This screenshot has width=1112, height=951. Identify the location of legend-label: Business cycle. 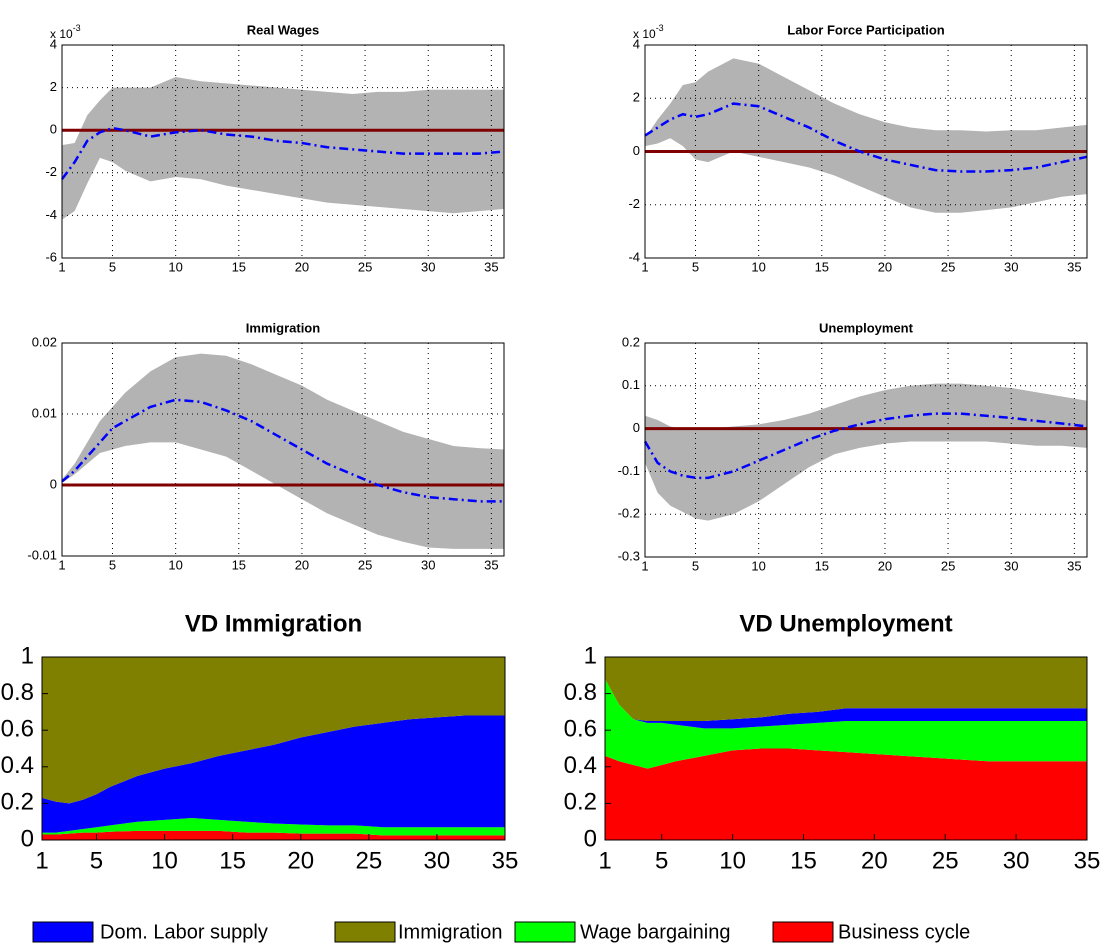
(904, 932).